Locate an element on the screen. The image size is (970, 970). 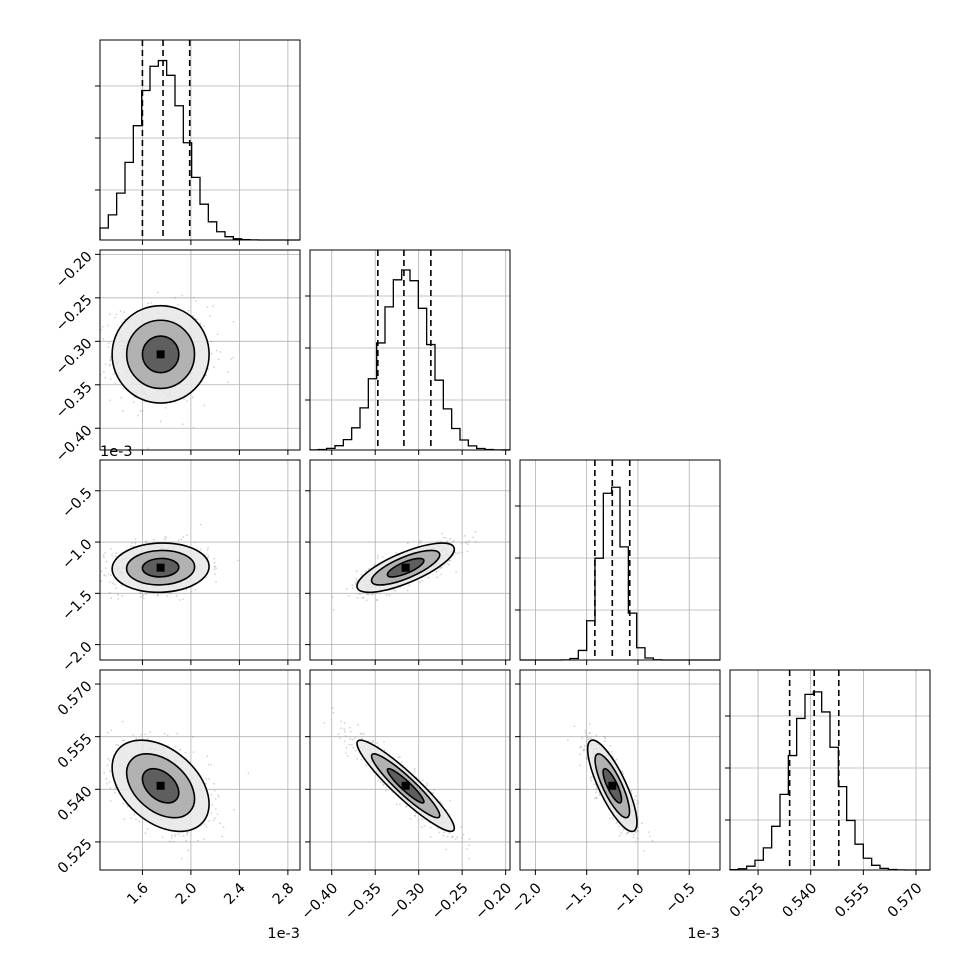
histogram-p2 is located at coordinates (410, 360).